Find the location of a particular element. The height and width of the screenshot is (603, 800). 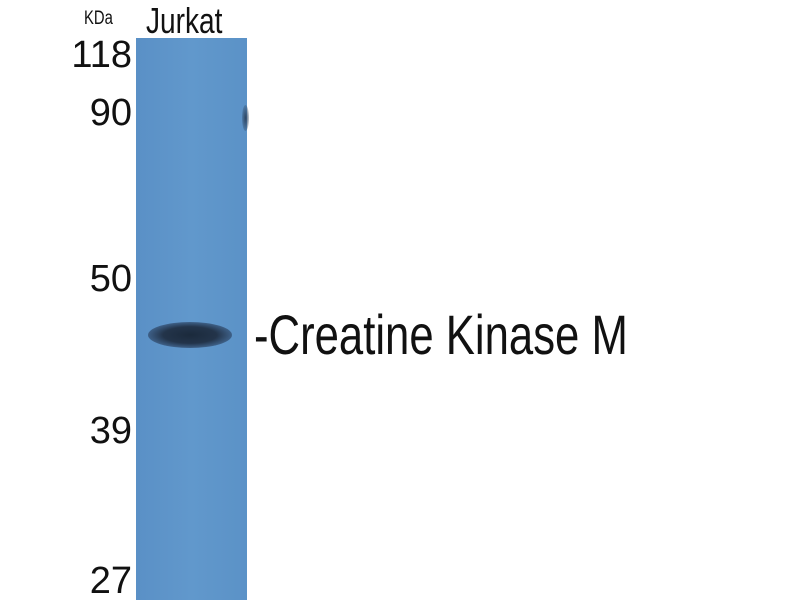

band-label: -Creatine Kinase M is located at coordinates (441, 334).